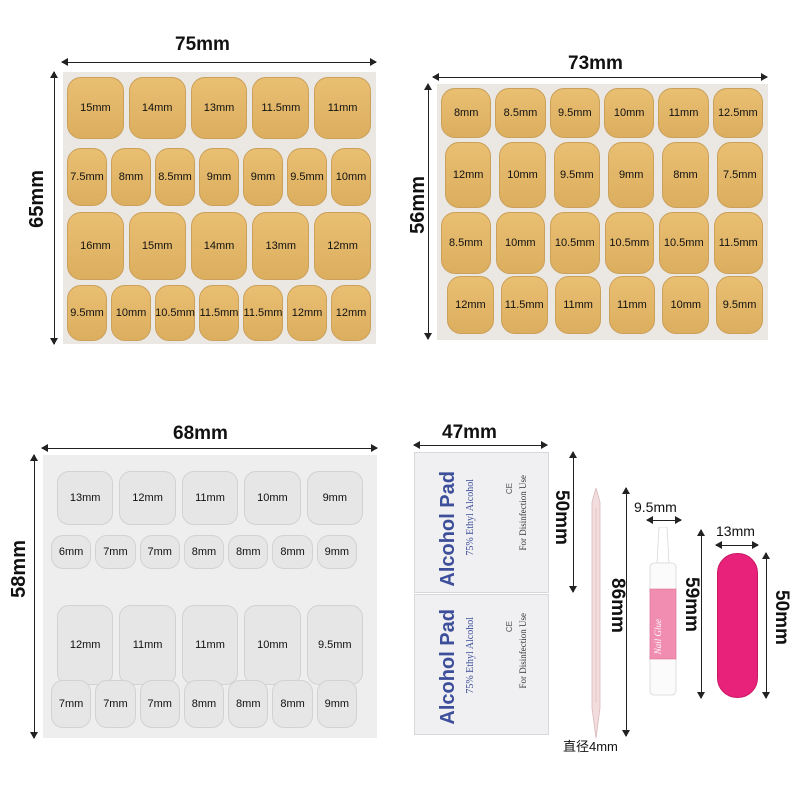 The height and width of the screenshot is (800, 800). I want to click on panel-tan-small-tab: 12.5mm, so click(737, 113).